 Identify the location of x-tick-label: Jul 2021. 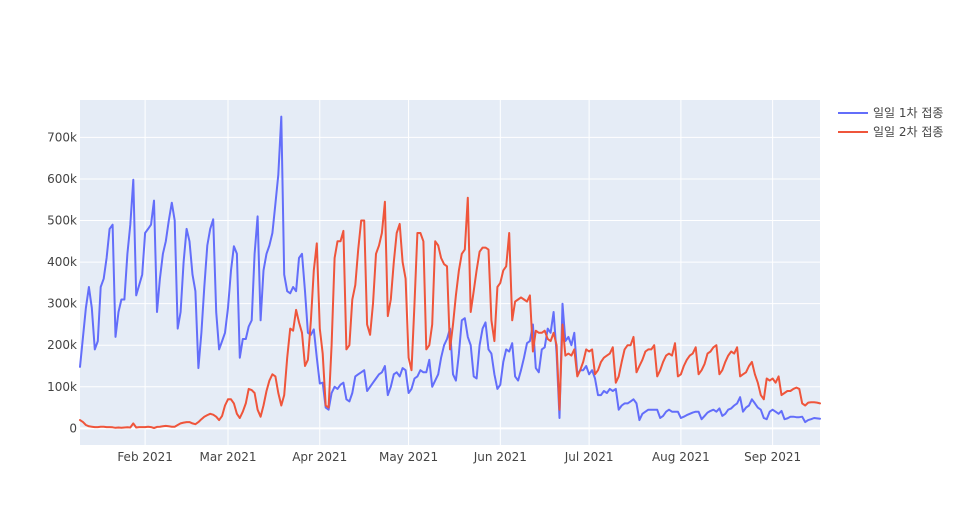
(589, 457).